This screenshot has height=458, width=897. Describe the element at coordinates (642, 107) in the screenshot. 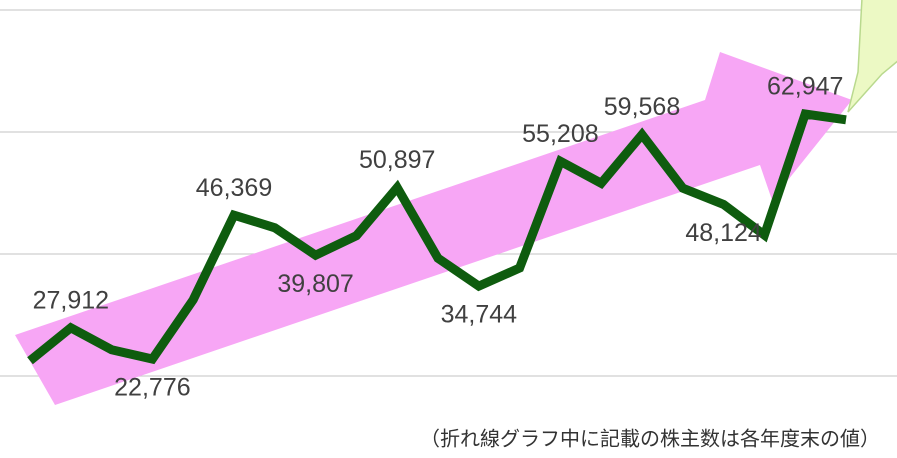

I see `data-label: 59,568` at that location.